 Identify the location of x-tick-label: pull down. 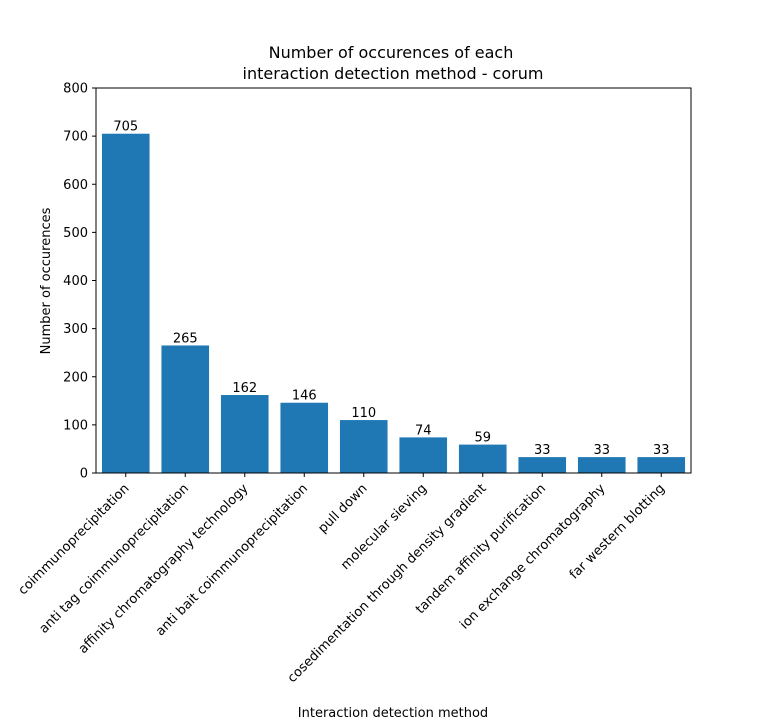
(342, 508).